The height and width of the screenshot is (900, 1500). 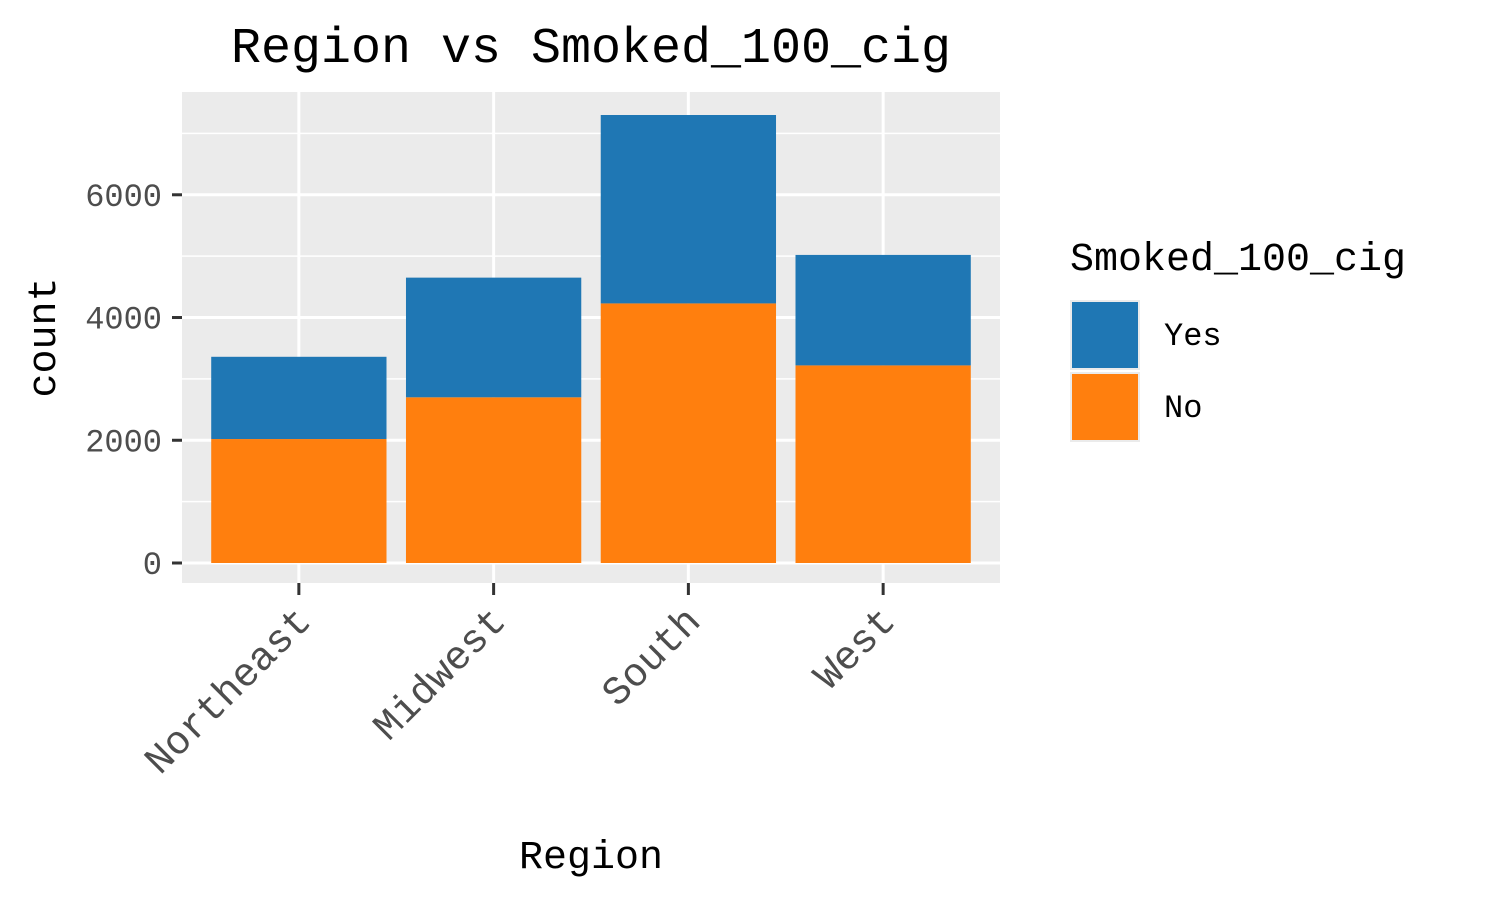 I want to click on legend-title: Smoked_100_cig, so click(x=1238, y=260).